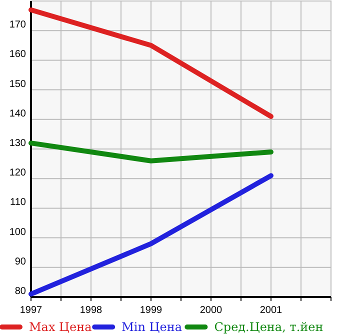 This screenshot has width=345, height=335. What do you see at coordinates (20, 262) in the screenshot?
I see `y-tick-label: 90` at bounding box center [20, 262].